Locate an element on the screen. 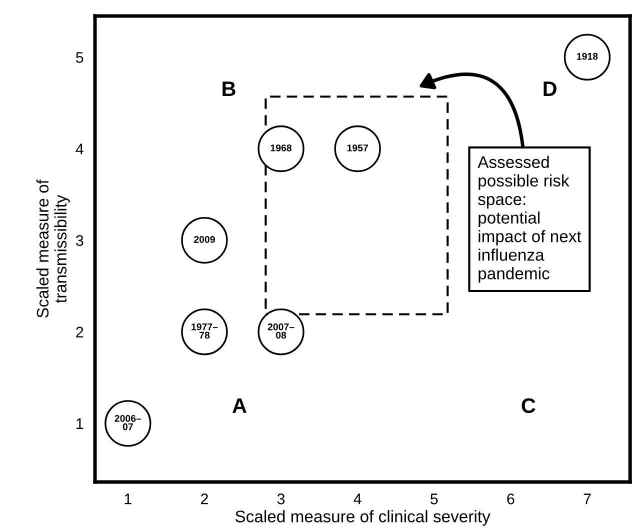 The image size is (632, 530). y-tick-label: 5 is located at coordinates (80, 57).